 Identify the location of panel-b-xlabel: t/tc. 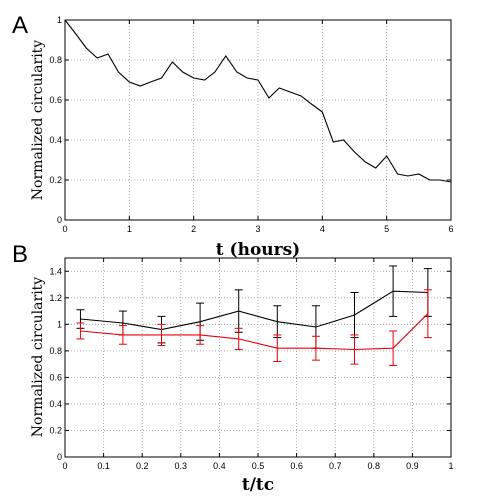
(258, 485).